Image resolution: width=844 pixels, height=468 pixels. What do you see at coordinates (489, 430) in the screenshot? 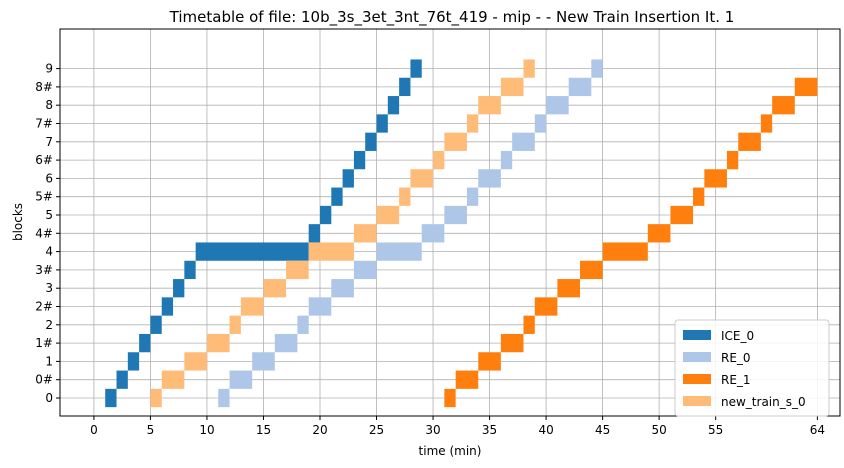
I see `x-tick-label: 35` at bounding box center [489, 430].